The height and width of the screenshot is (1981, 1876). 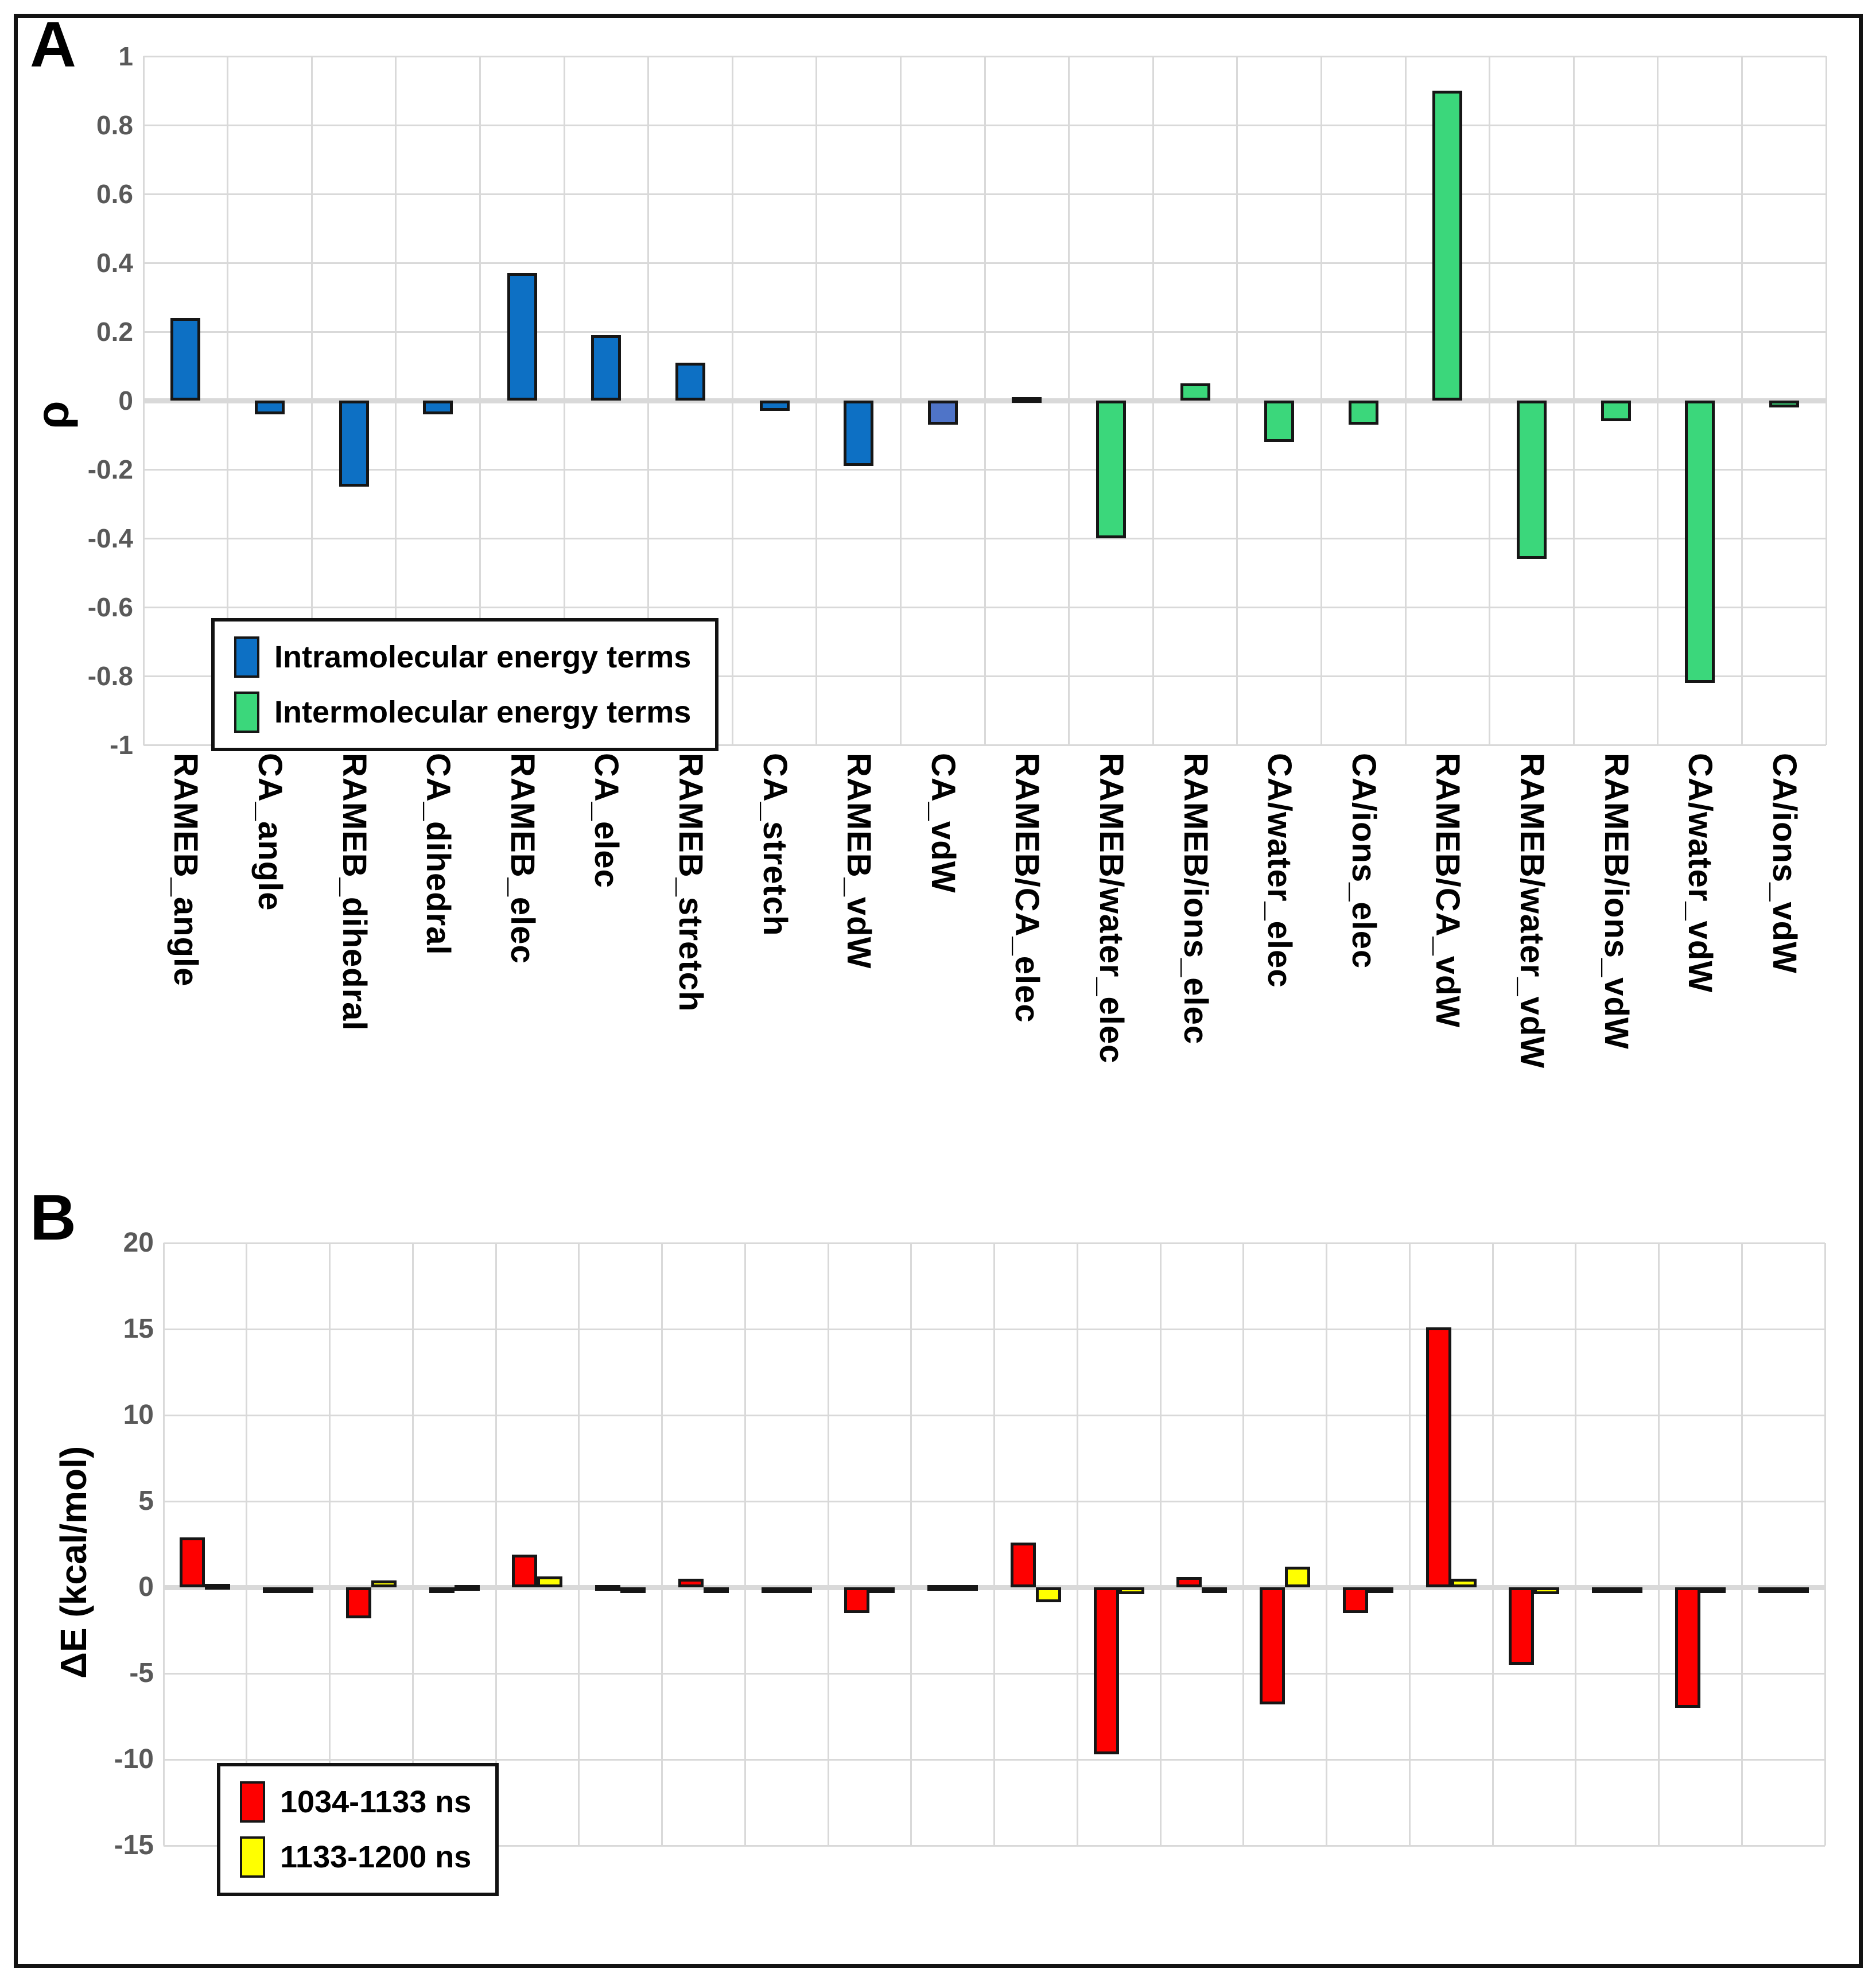 What do you see at coordinates (1532, 911) in the screenshot?
I see `category-label: RAMEB/water_vdW` at bounding box center [1532, 911].